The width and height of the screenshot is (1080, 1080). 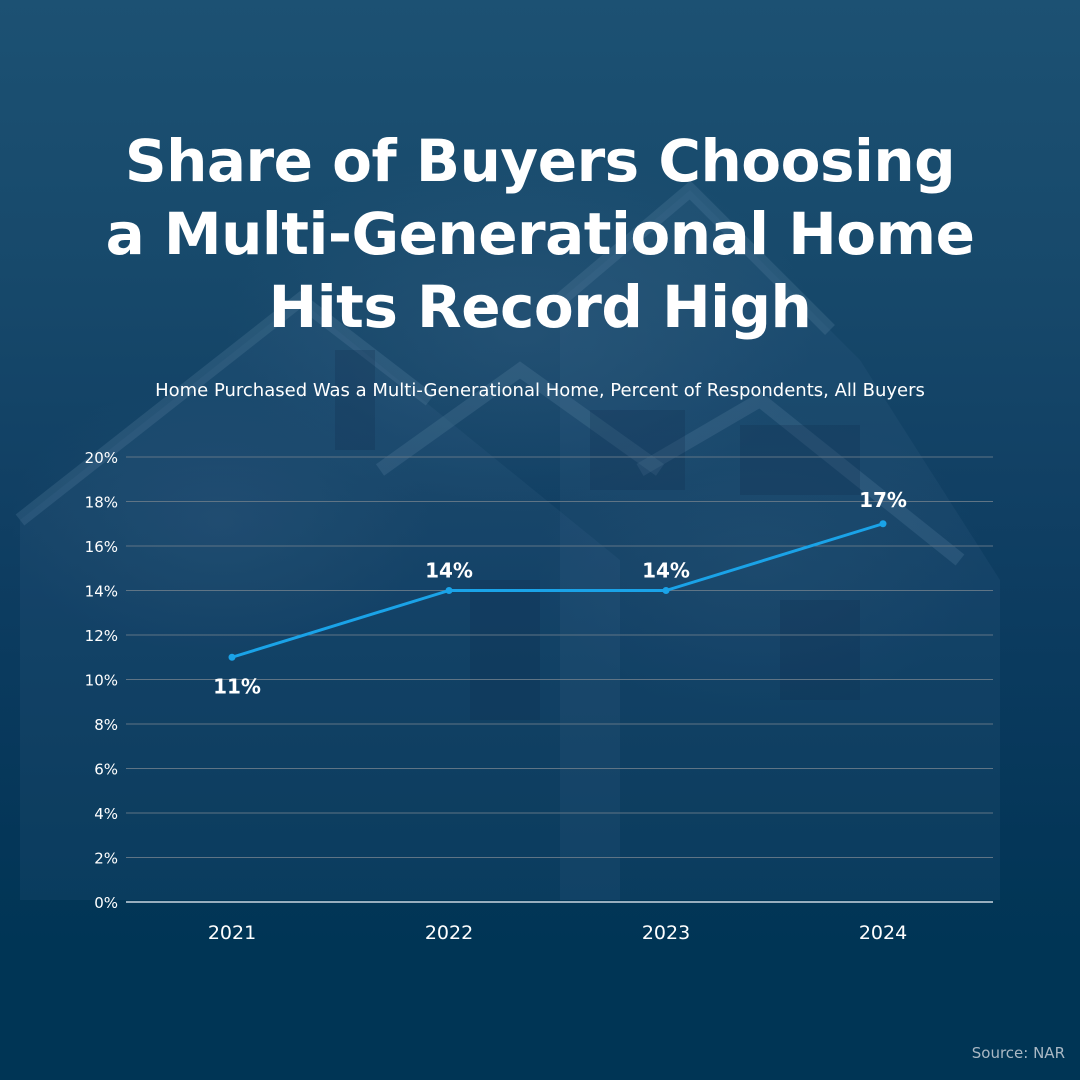 I want to click on y-tick-label: 10%, so click(x=101, y=681).